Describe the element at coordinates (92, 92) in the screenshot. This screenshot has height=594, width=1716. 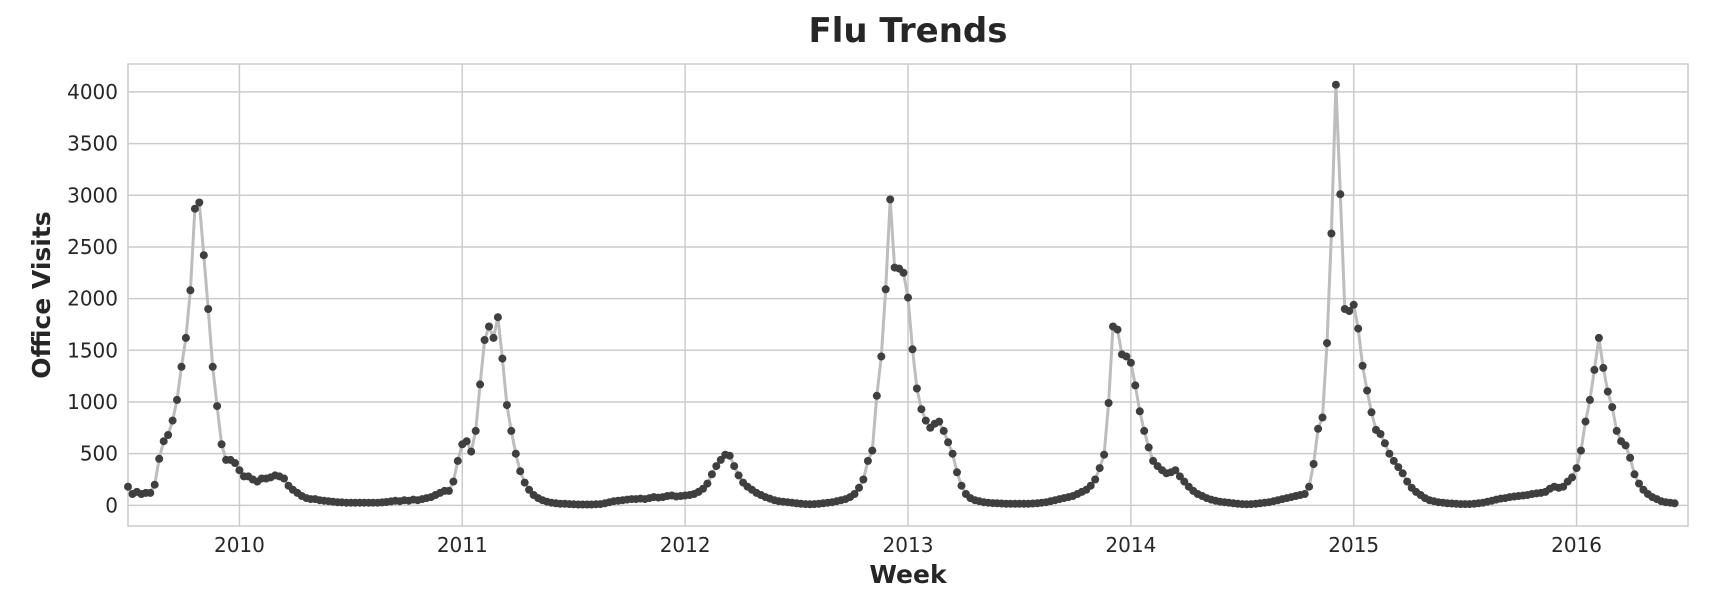
I see `y-tick-label: 4000` at that location.